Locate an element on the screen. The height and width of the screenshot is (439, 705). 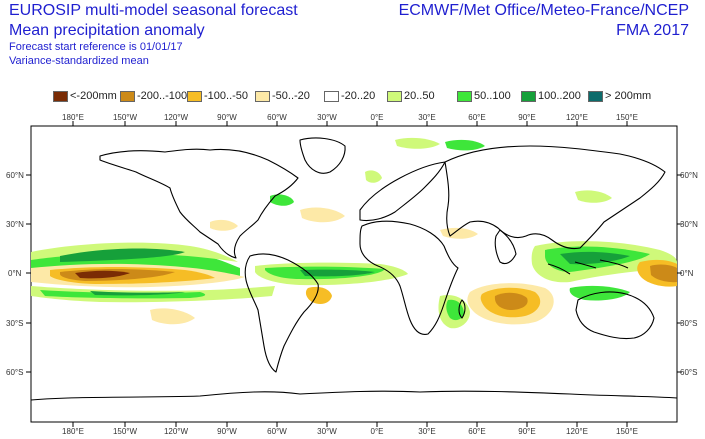
legend-item: 50..100 is located at coordinates (484, 96).